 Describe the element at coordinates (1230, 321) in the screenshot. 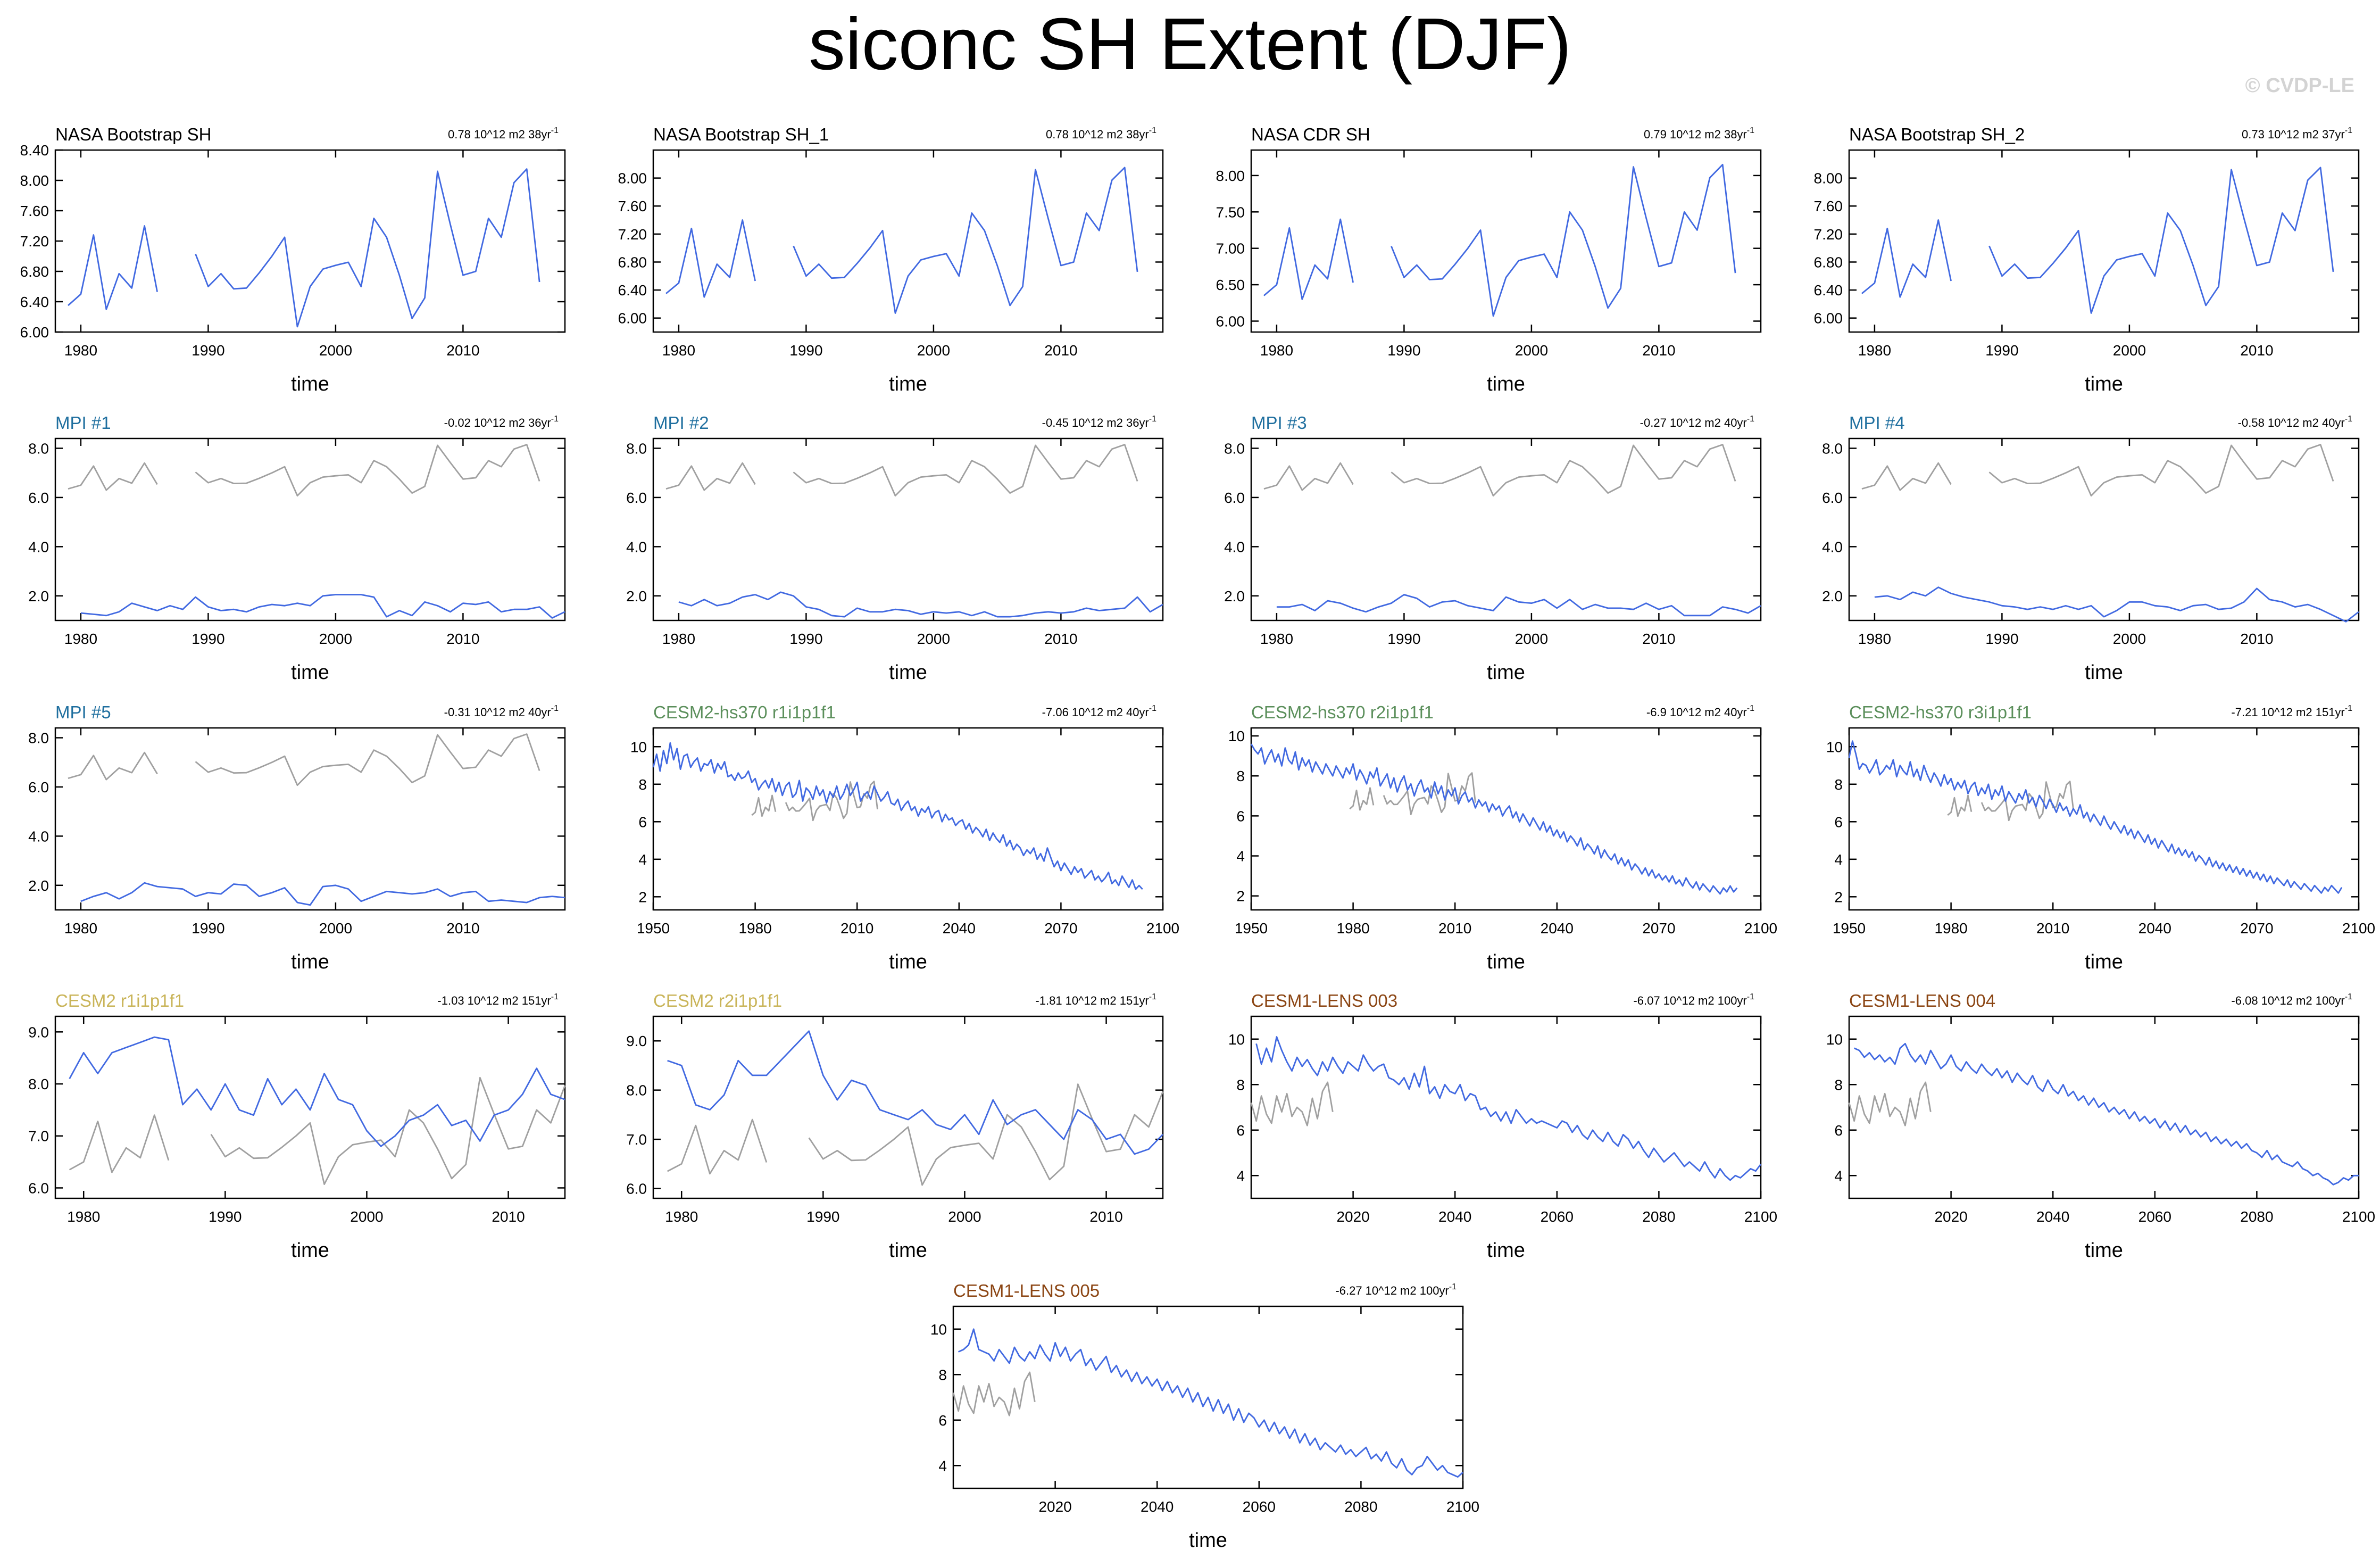

I see `y-tick-label: 6.00` at that location.